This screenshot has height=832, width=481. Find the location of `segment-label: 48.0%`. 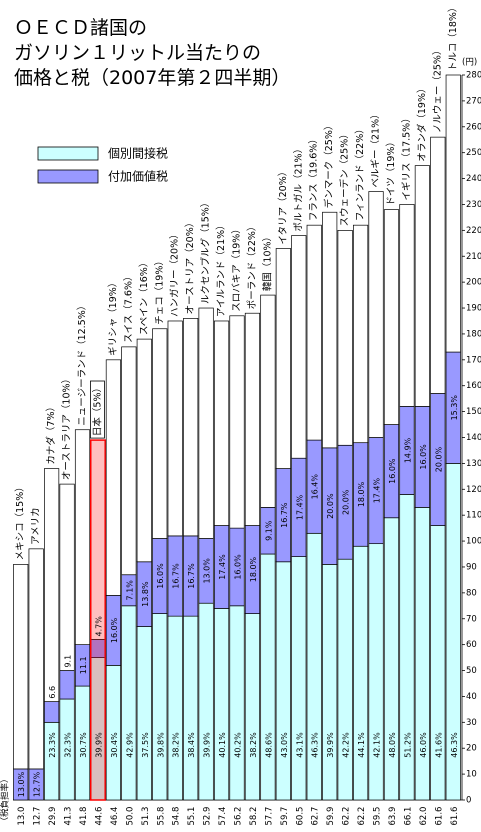

segment-label: 48.0% is located at coordinates (392, 745).